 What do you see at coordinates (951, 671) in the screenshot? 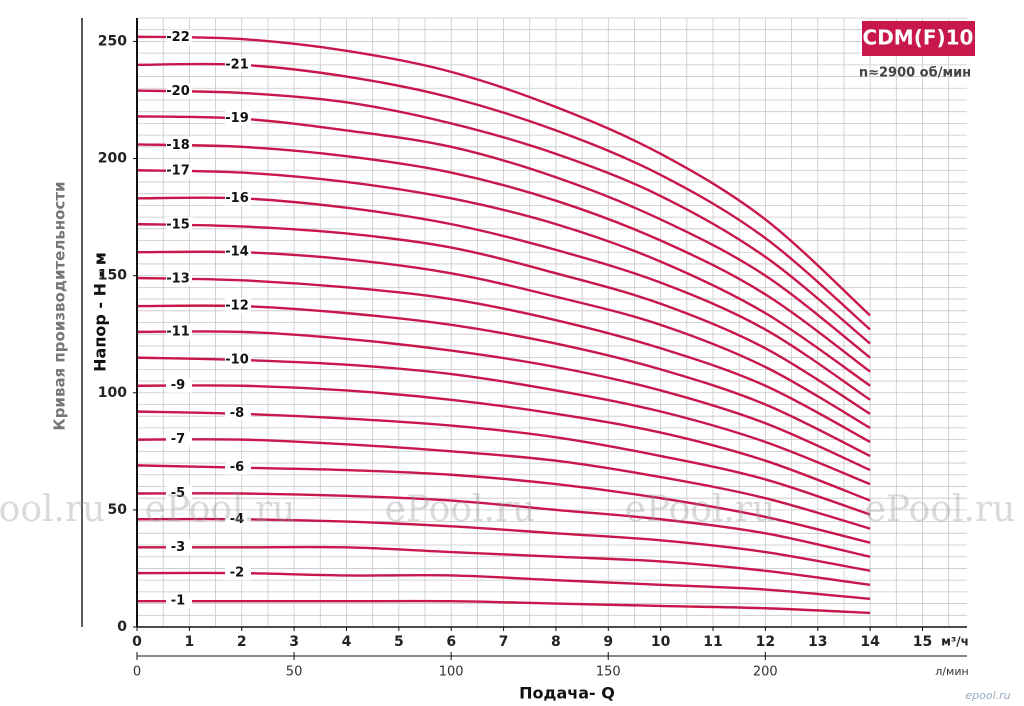
I see `x2-unit: л/мин` at bounding box center [951, 671].